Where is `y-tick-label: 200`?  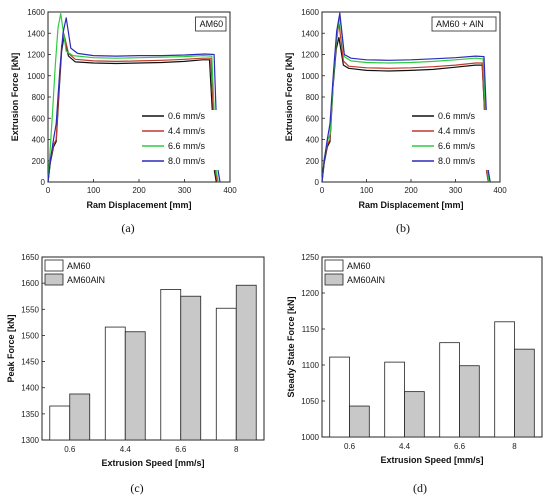 y-tick-label: 200 is located at coordinates (313, 161).